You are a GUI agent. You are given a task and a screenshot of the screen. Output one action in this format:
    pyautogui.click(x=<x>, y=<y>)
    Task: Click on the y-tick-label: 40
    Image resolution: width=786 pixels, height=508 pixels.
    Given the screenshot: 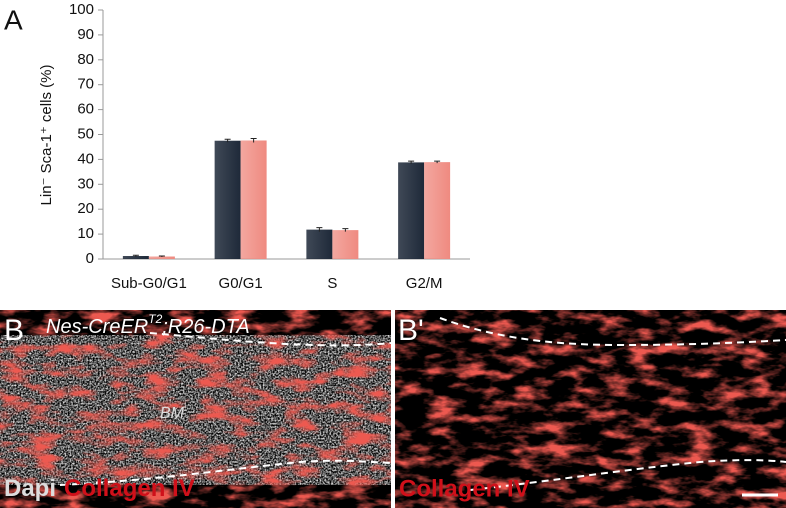 What is the action you would take?
    pyautogui.click(x=85, y=158)
    